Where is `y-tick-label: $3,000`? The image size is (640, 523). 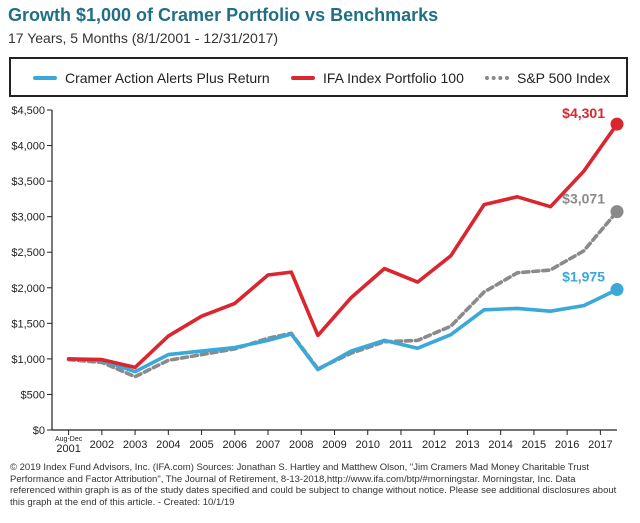
y-tick-label: $3,000 is located at coordinates (28, 218).